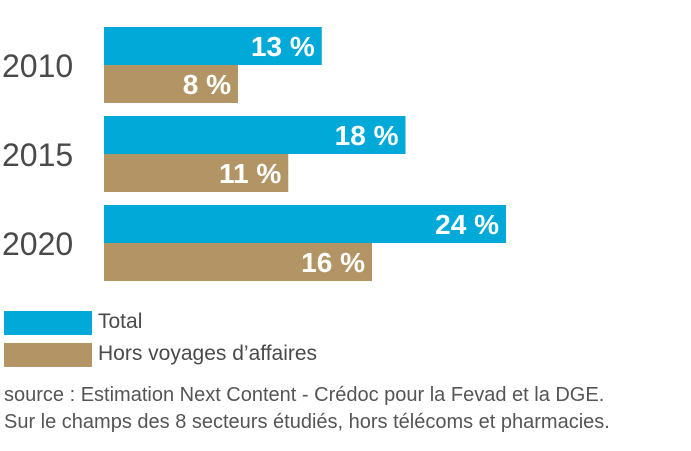  I want to click on legend-label-total: Total, so click(120, 321).